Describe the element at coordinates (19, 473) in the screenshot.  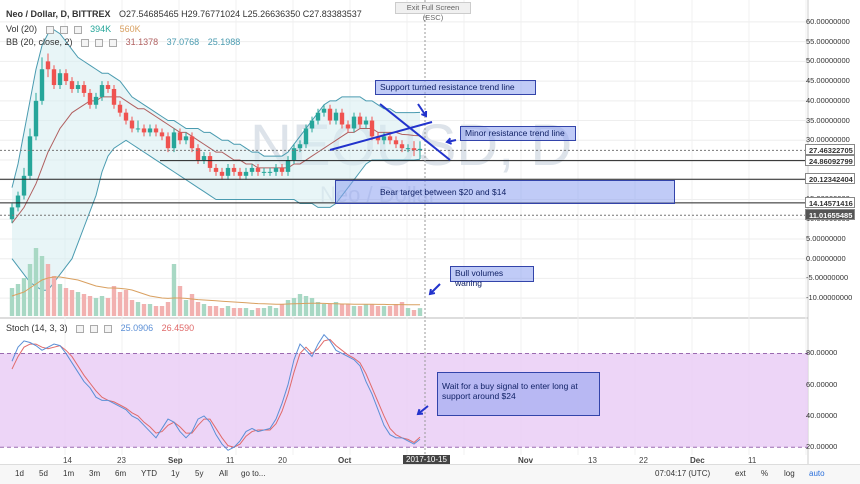
I see `range-button-1d: 1d` at that location.